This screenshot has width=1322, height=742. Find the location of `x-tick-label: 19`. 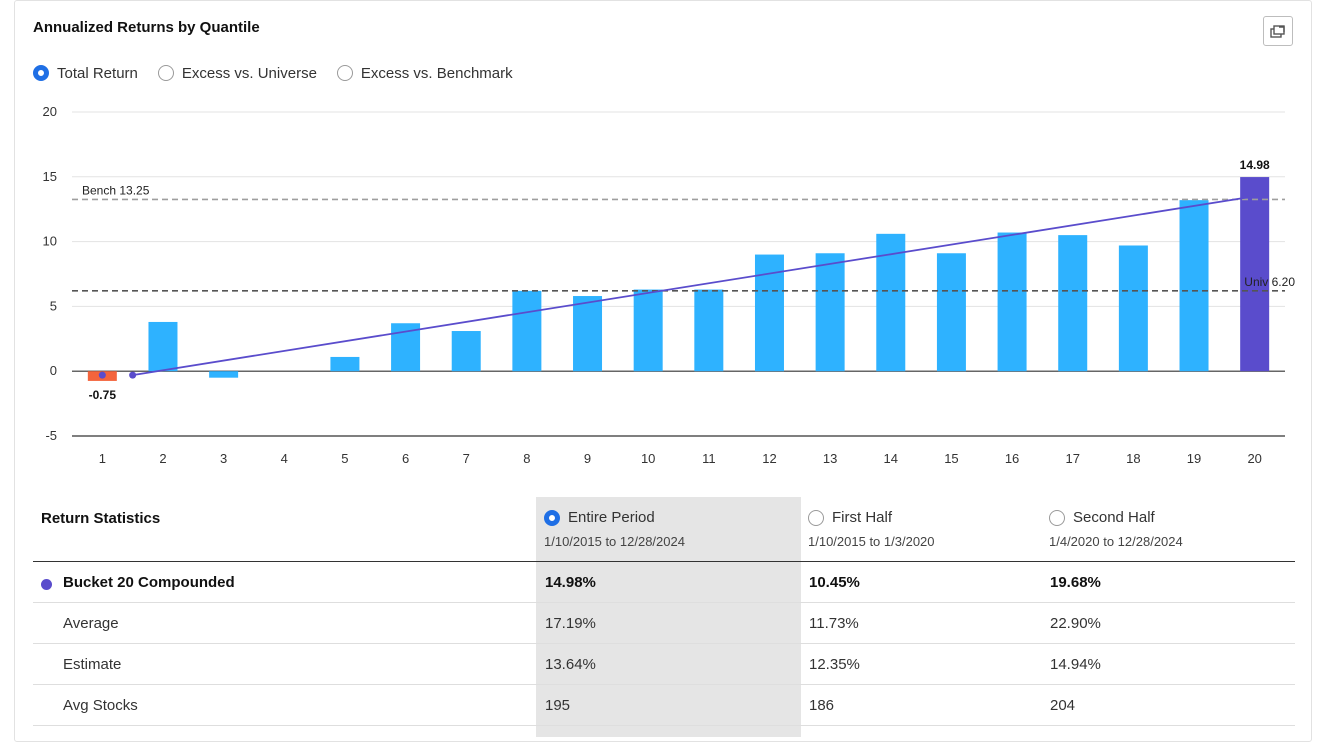

x-tick-label: 19 is located at coordinates (1194, 458).